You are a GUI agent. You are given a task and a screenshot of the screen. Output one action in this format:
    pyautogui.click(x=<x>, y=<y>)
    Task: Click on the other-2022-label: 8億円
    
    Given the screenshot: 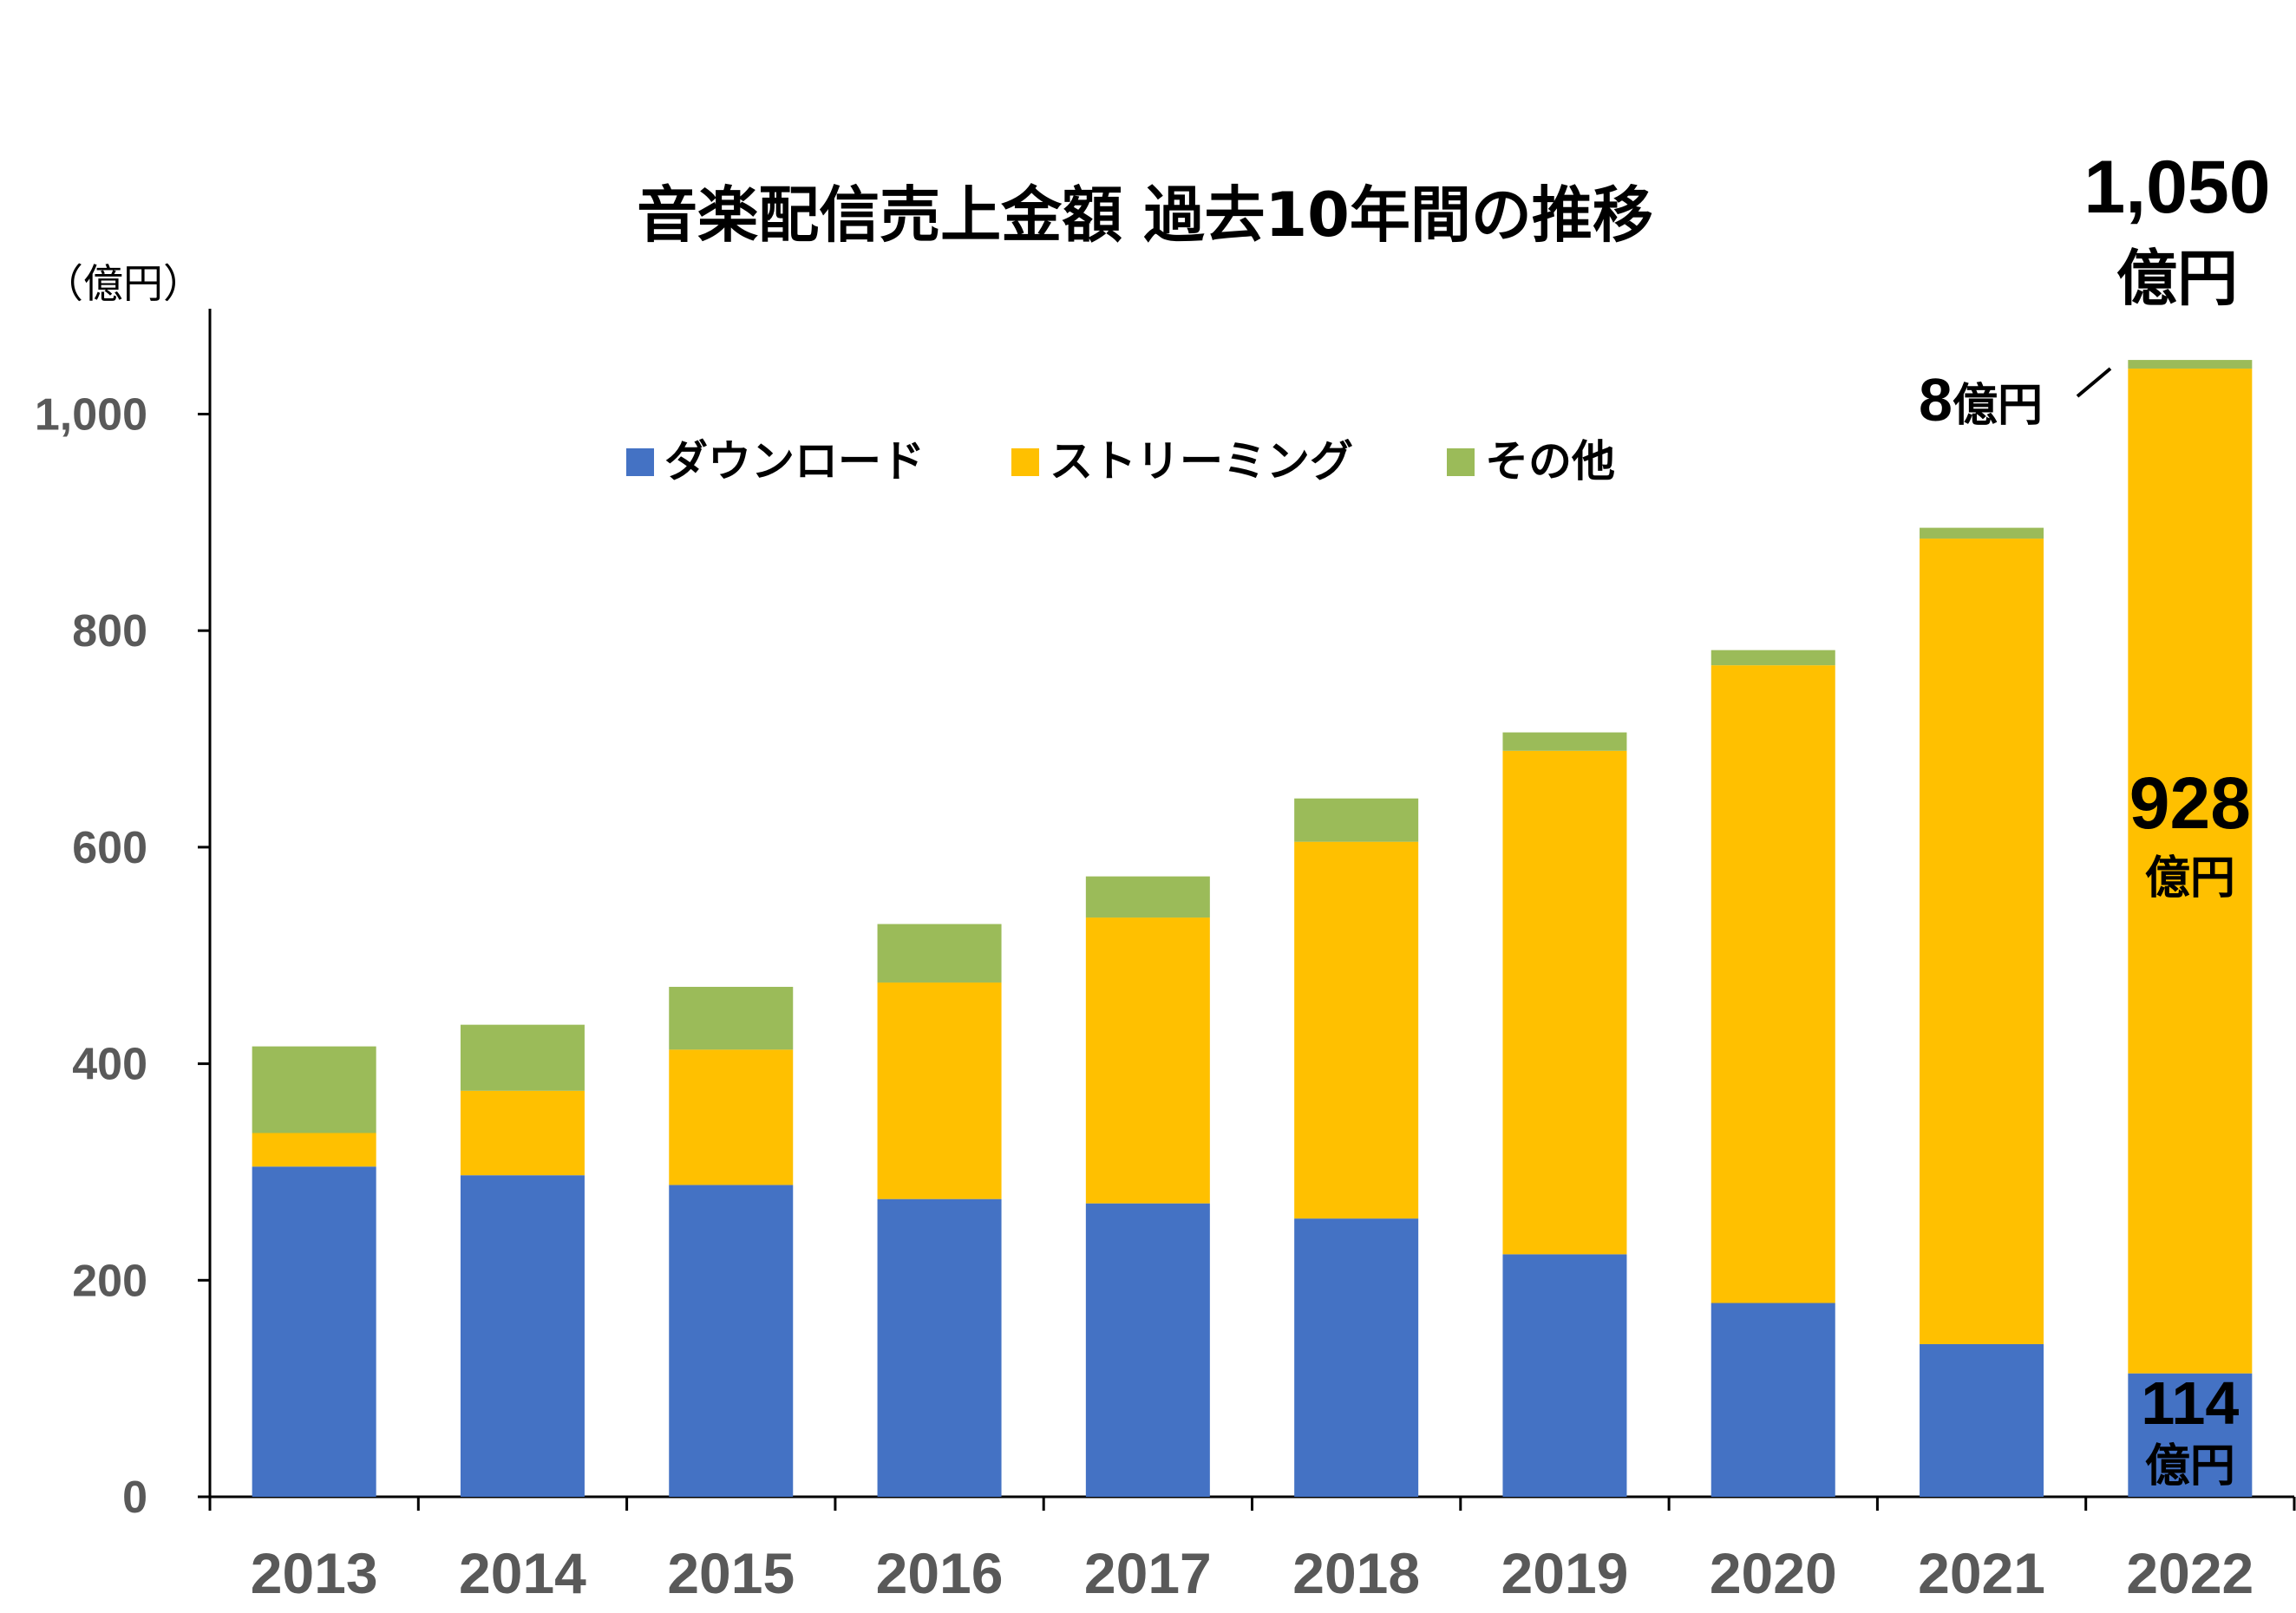 What is the action you would take?
    pyautogui.click(x=1981, y=400)
    